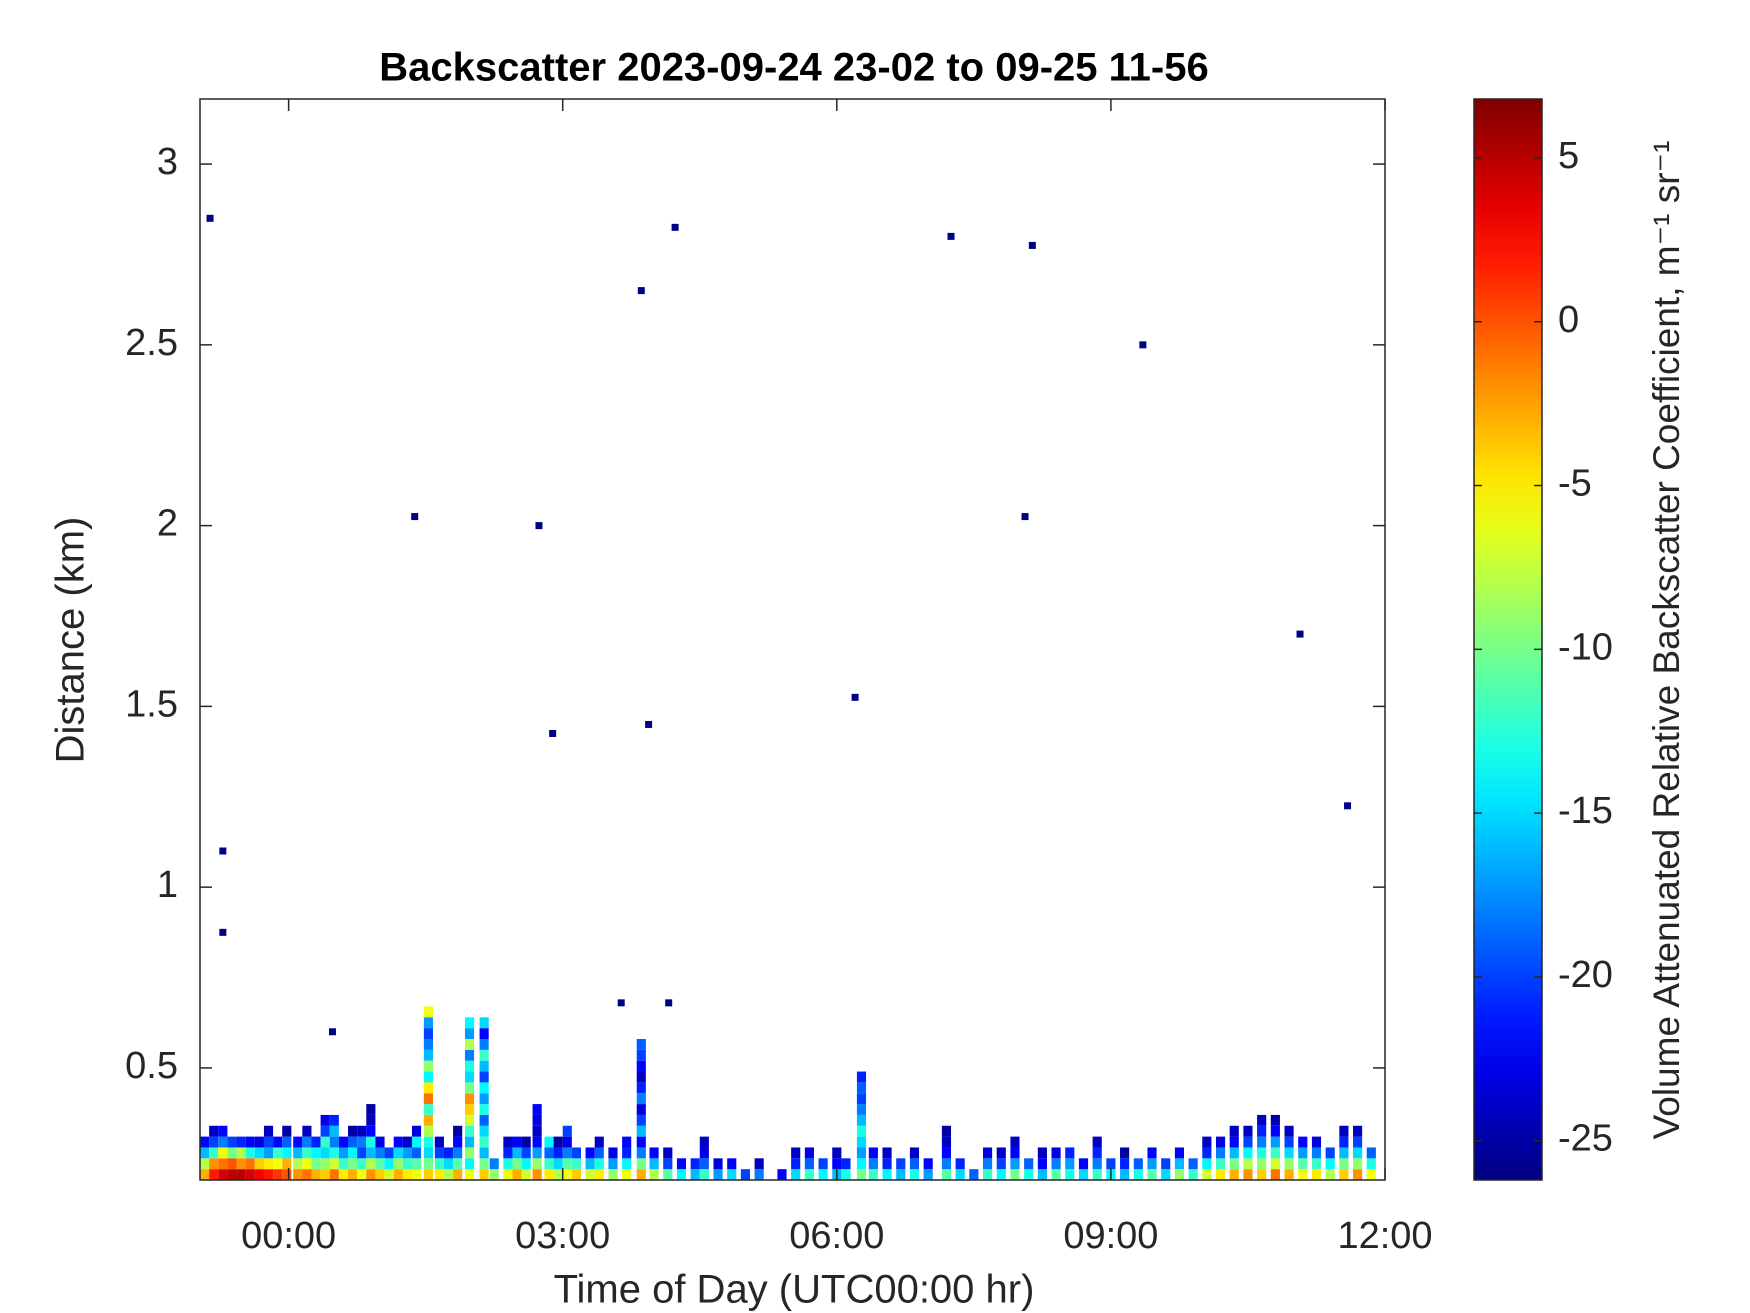  What do you see at coordinates (151, 1066) in the screenshot?
I see `y-tick-label: 0.5` at bounding box center [151, 1066].